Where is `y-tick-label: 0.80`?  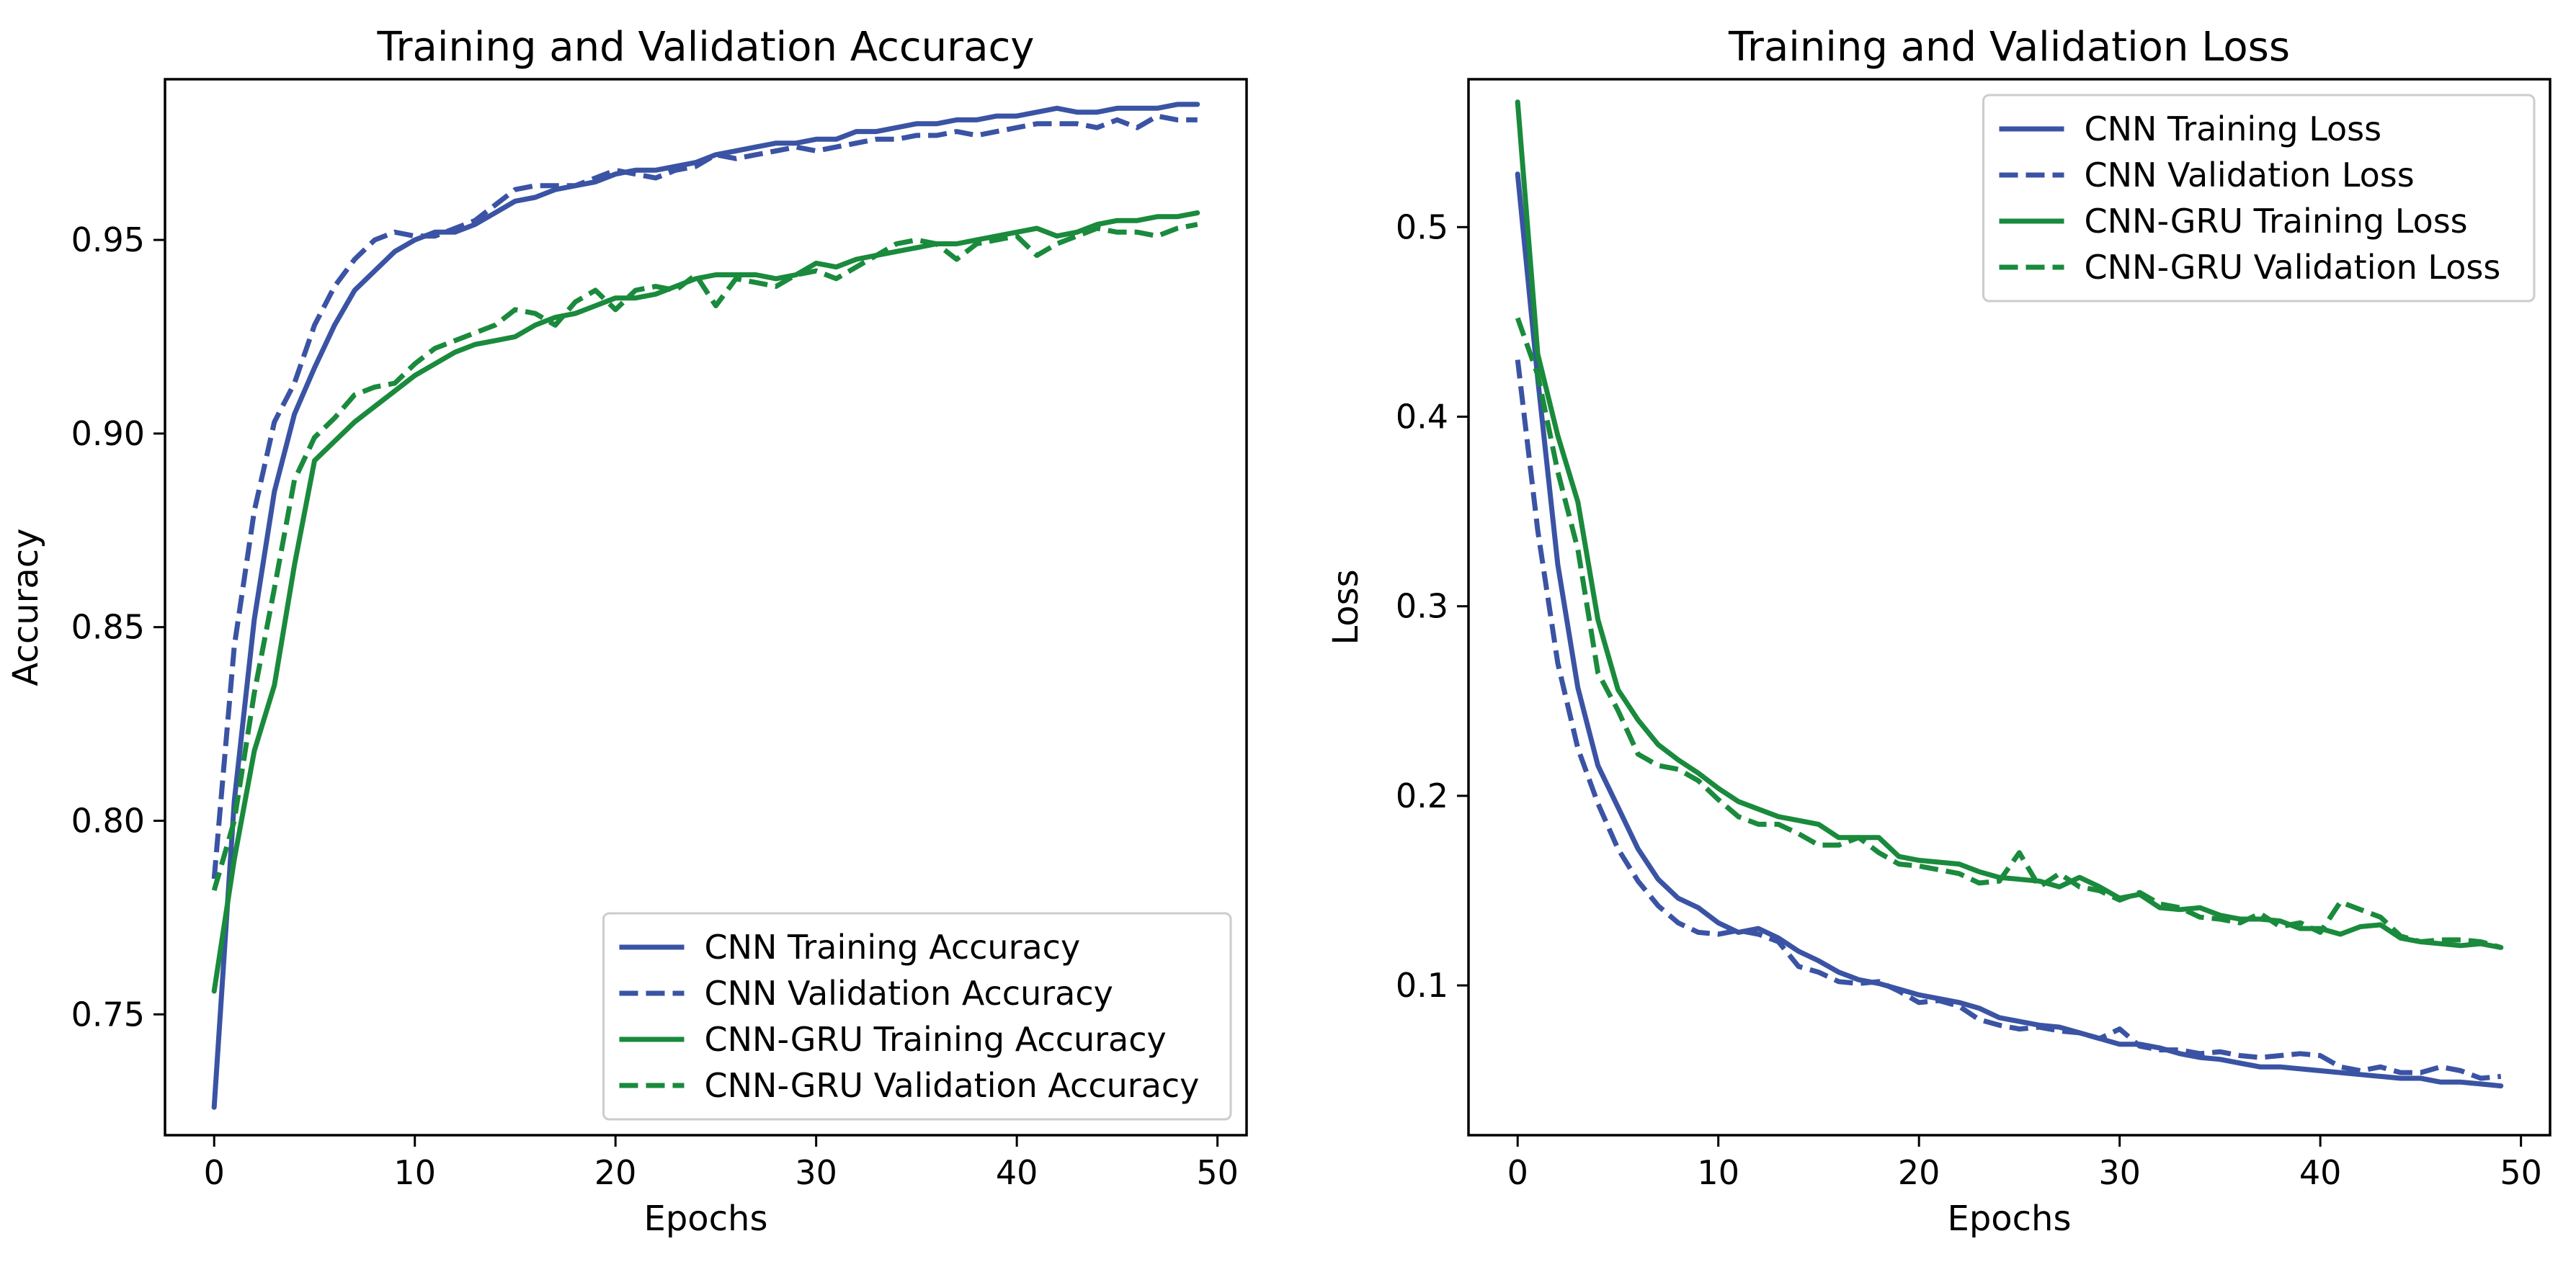 y-tick-label: 0.80 is located at coordinates (108, 820).